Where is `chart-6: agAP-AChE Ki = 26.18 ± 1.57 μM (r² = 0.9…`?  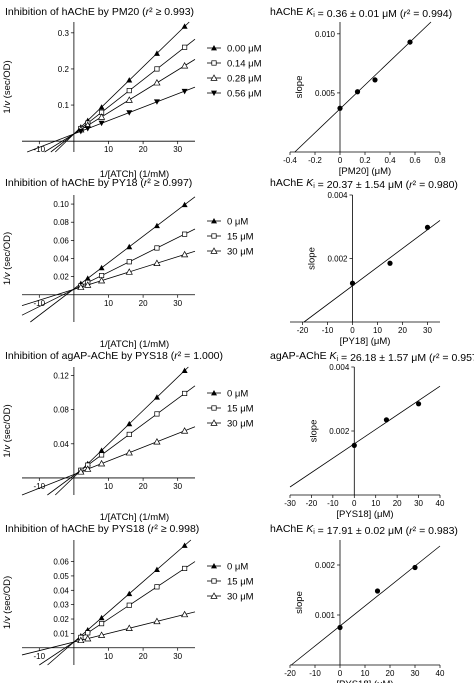
chart-6: agAP-AChE Ki = 26.18 ± 1.57 μM (r² = 0.9… is located at coordinates (372, 435).